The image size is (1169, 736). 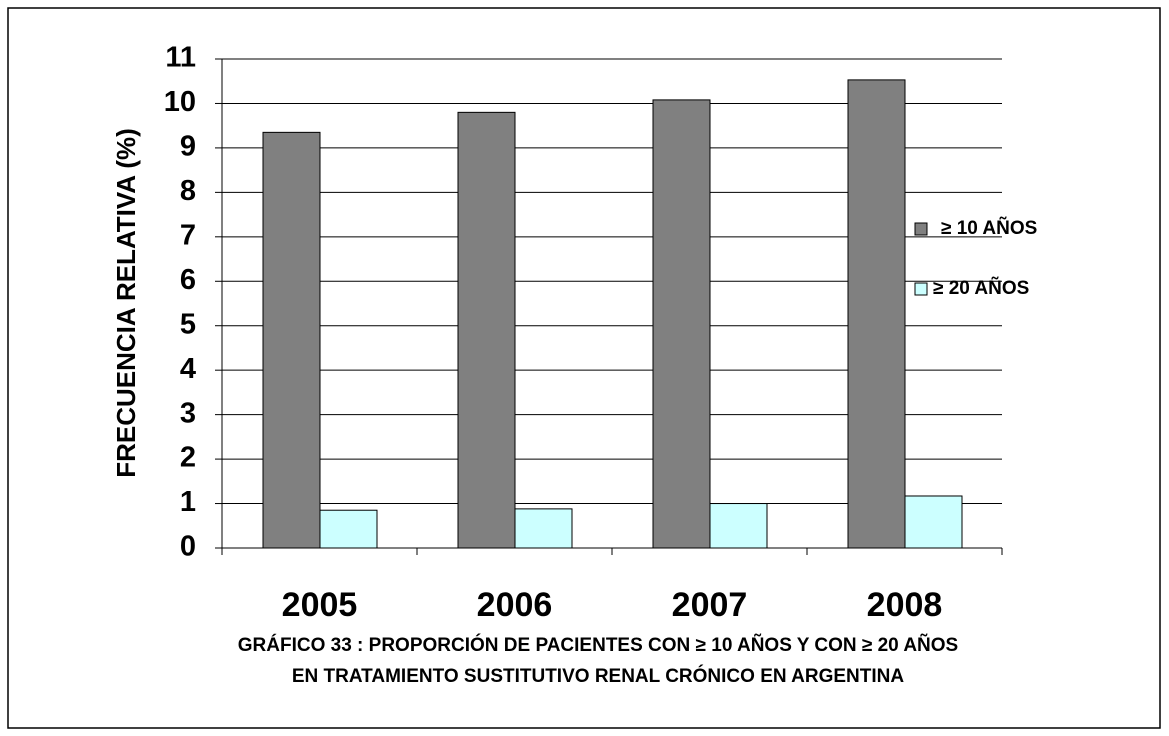 What do you see at coordinates (126, 303) in the screenshot?
I see `y-axis-label: FRECUENCIA RELATIVA (%)` at bounding box center [126, 303].